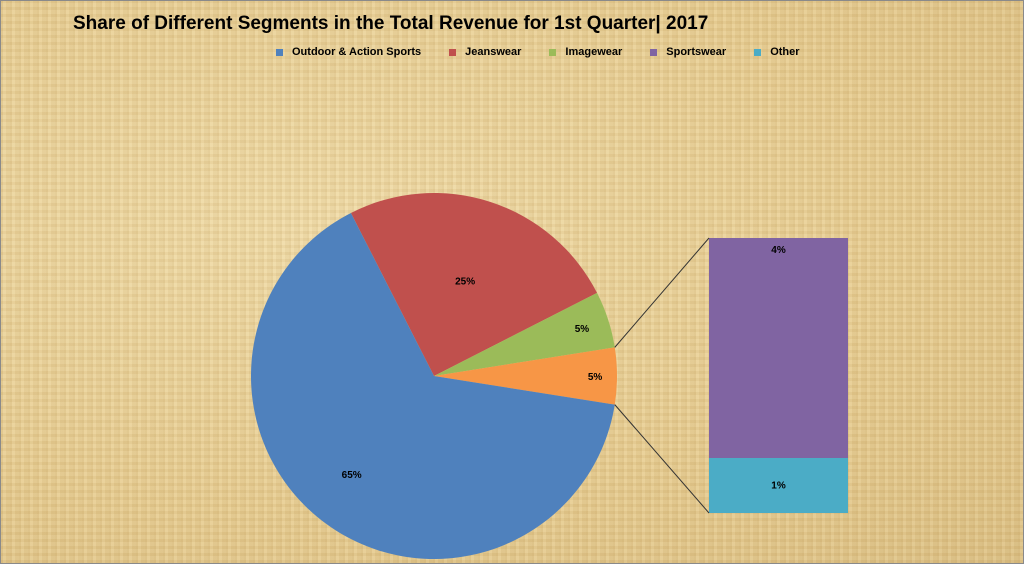  I want to click on legend-item: Outdoor & Action Sports, so click(348, 52).